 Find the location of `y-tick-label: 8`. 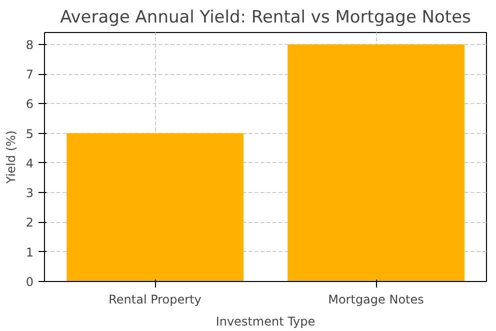

y-tick-label: 8 is located at coordinates (30, 45).